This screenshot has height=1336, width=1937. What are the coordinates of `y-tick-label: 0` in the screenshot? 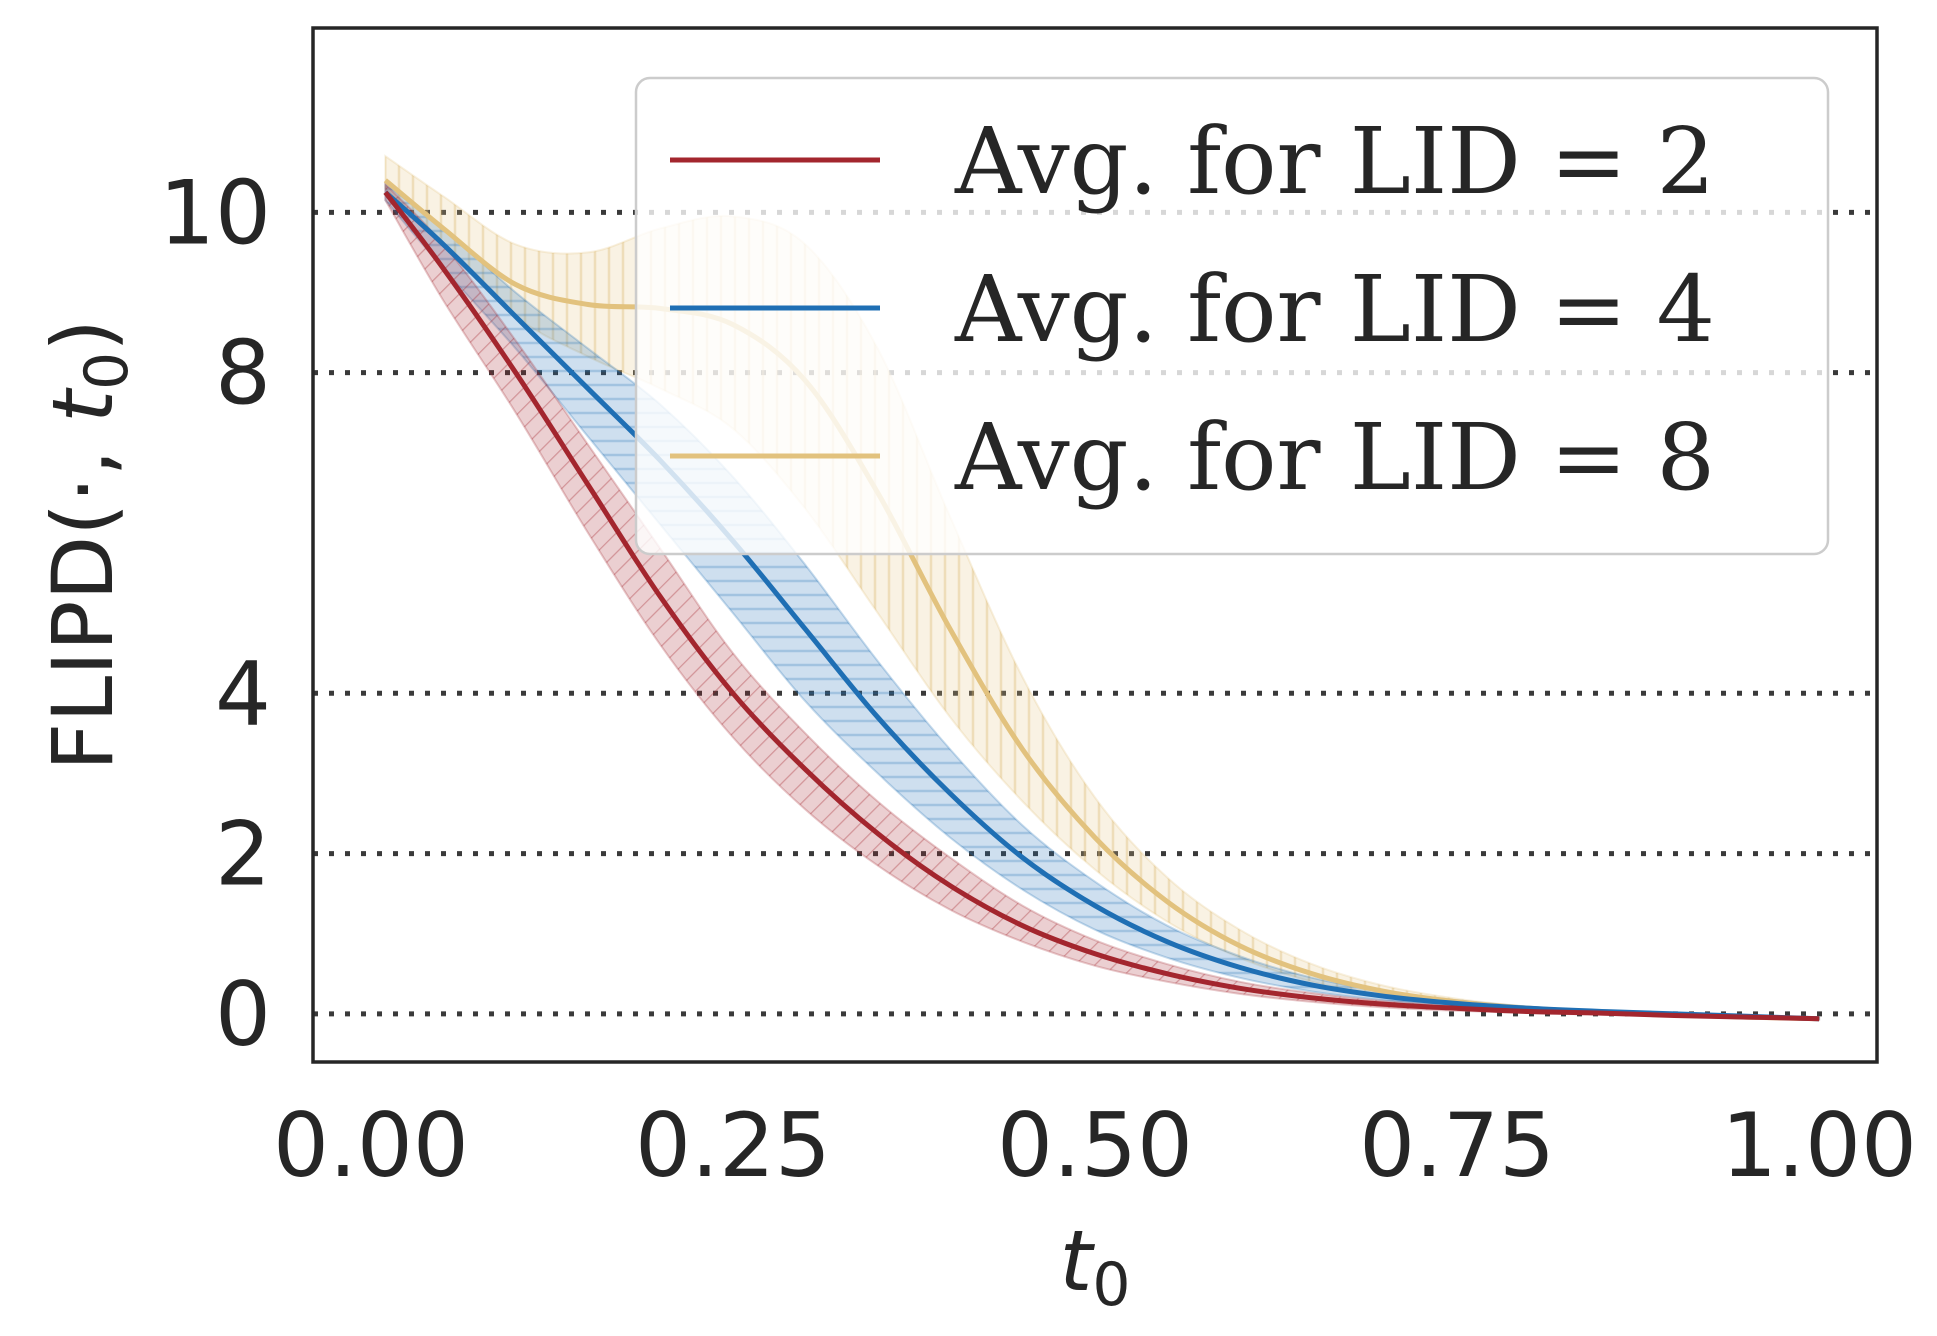 It's located at (243, 1014).